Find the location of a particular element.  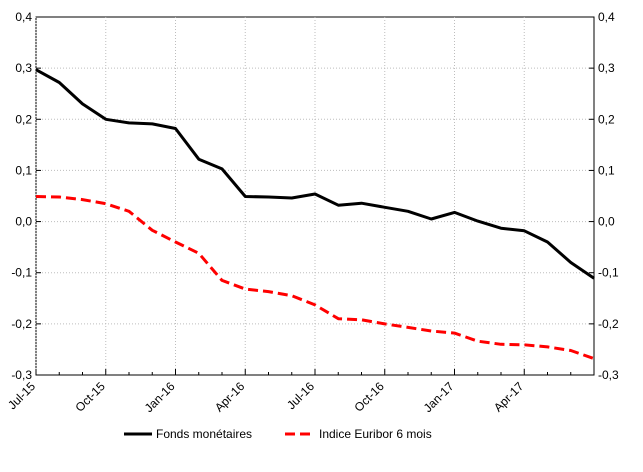

y-tick-label-right: -0,3 is located at coordinates (608, 375).